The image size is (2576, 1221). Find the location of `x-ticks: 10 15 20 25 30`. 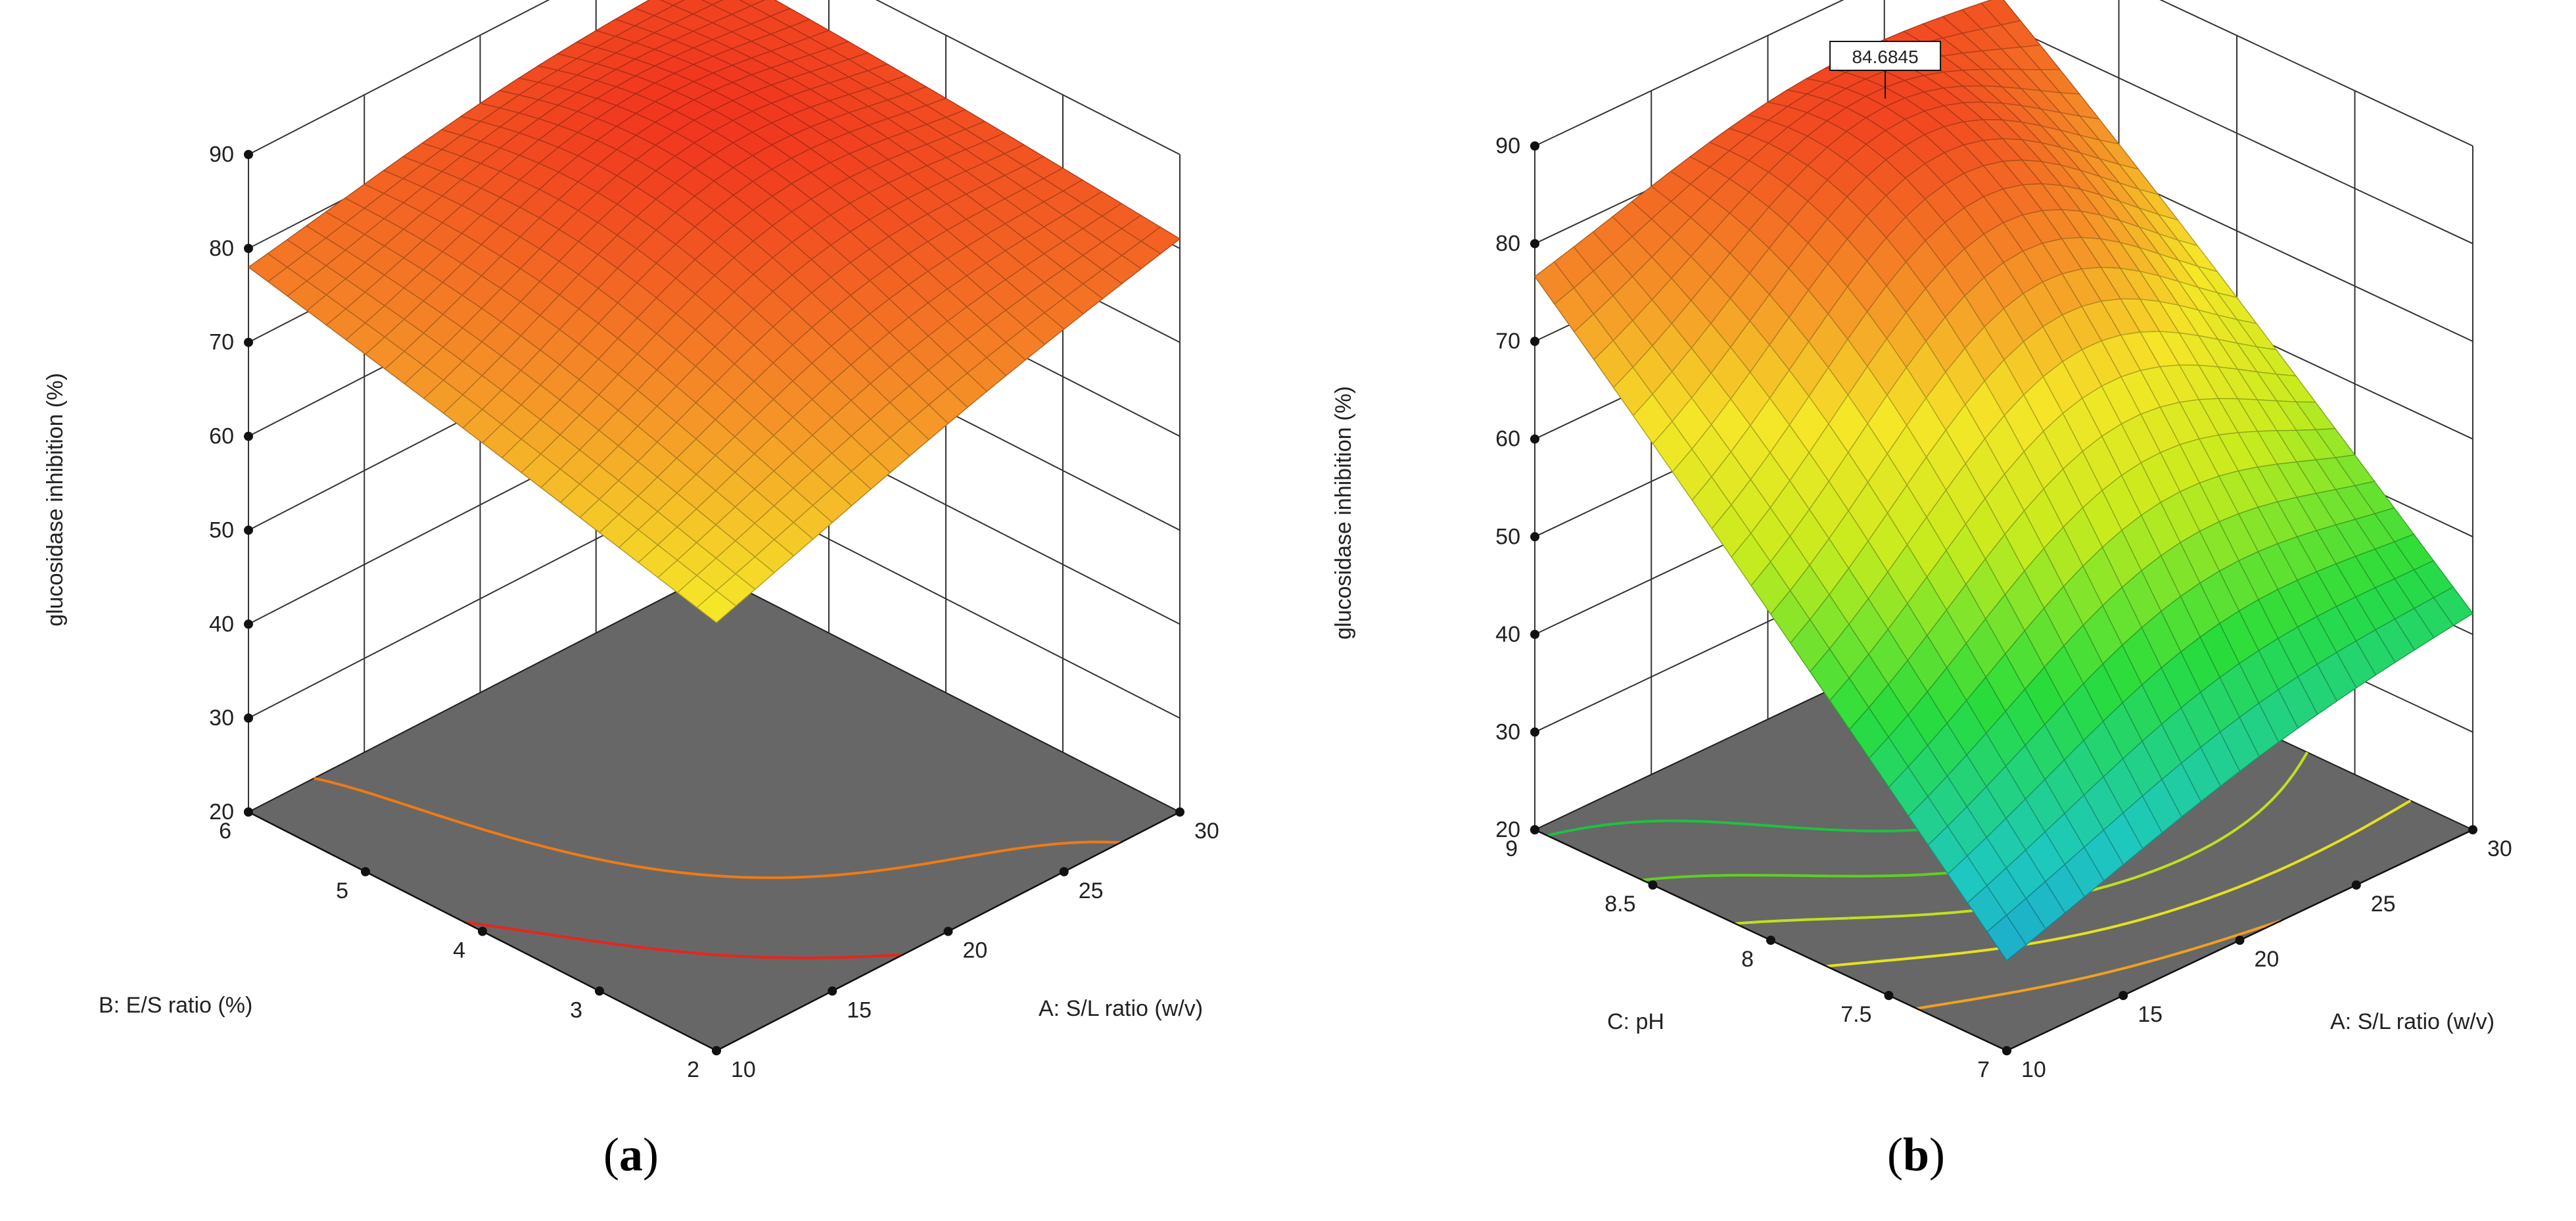

x-ticks: 10 15 20 25 30 is located at coordinates (2257, 954).